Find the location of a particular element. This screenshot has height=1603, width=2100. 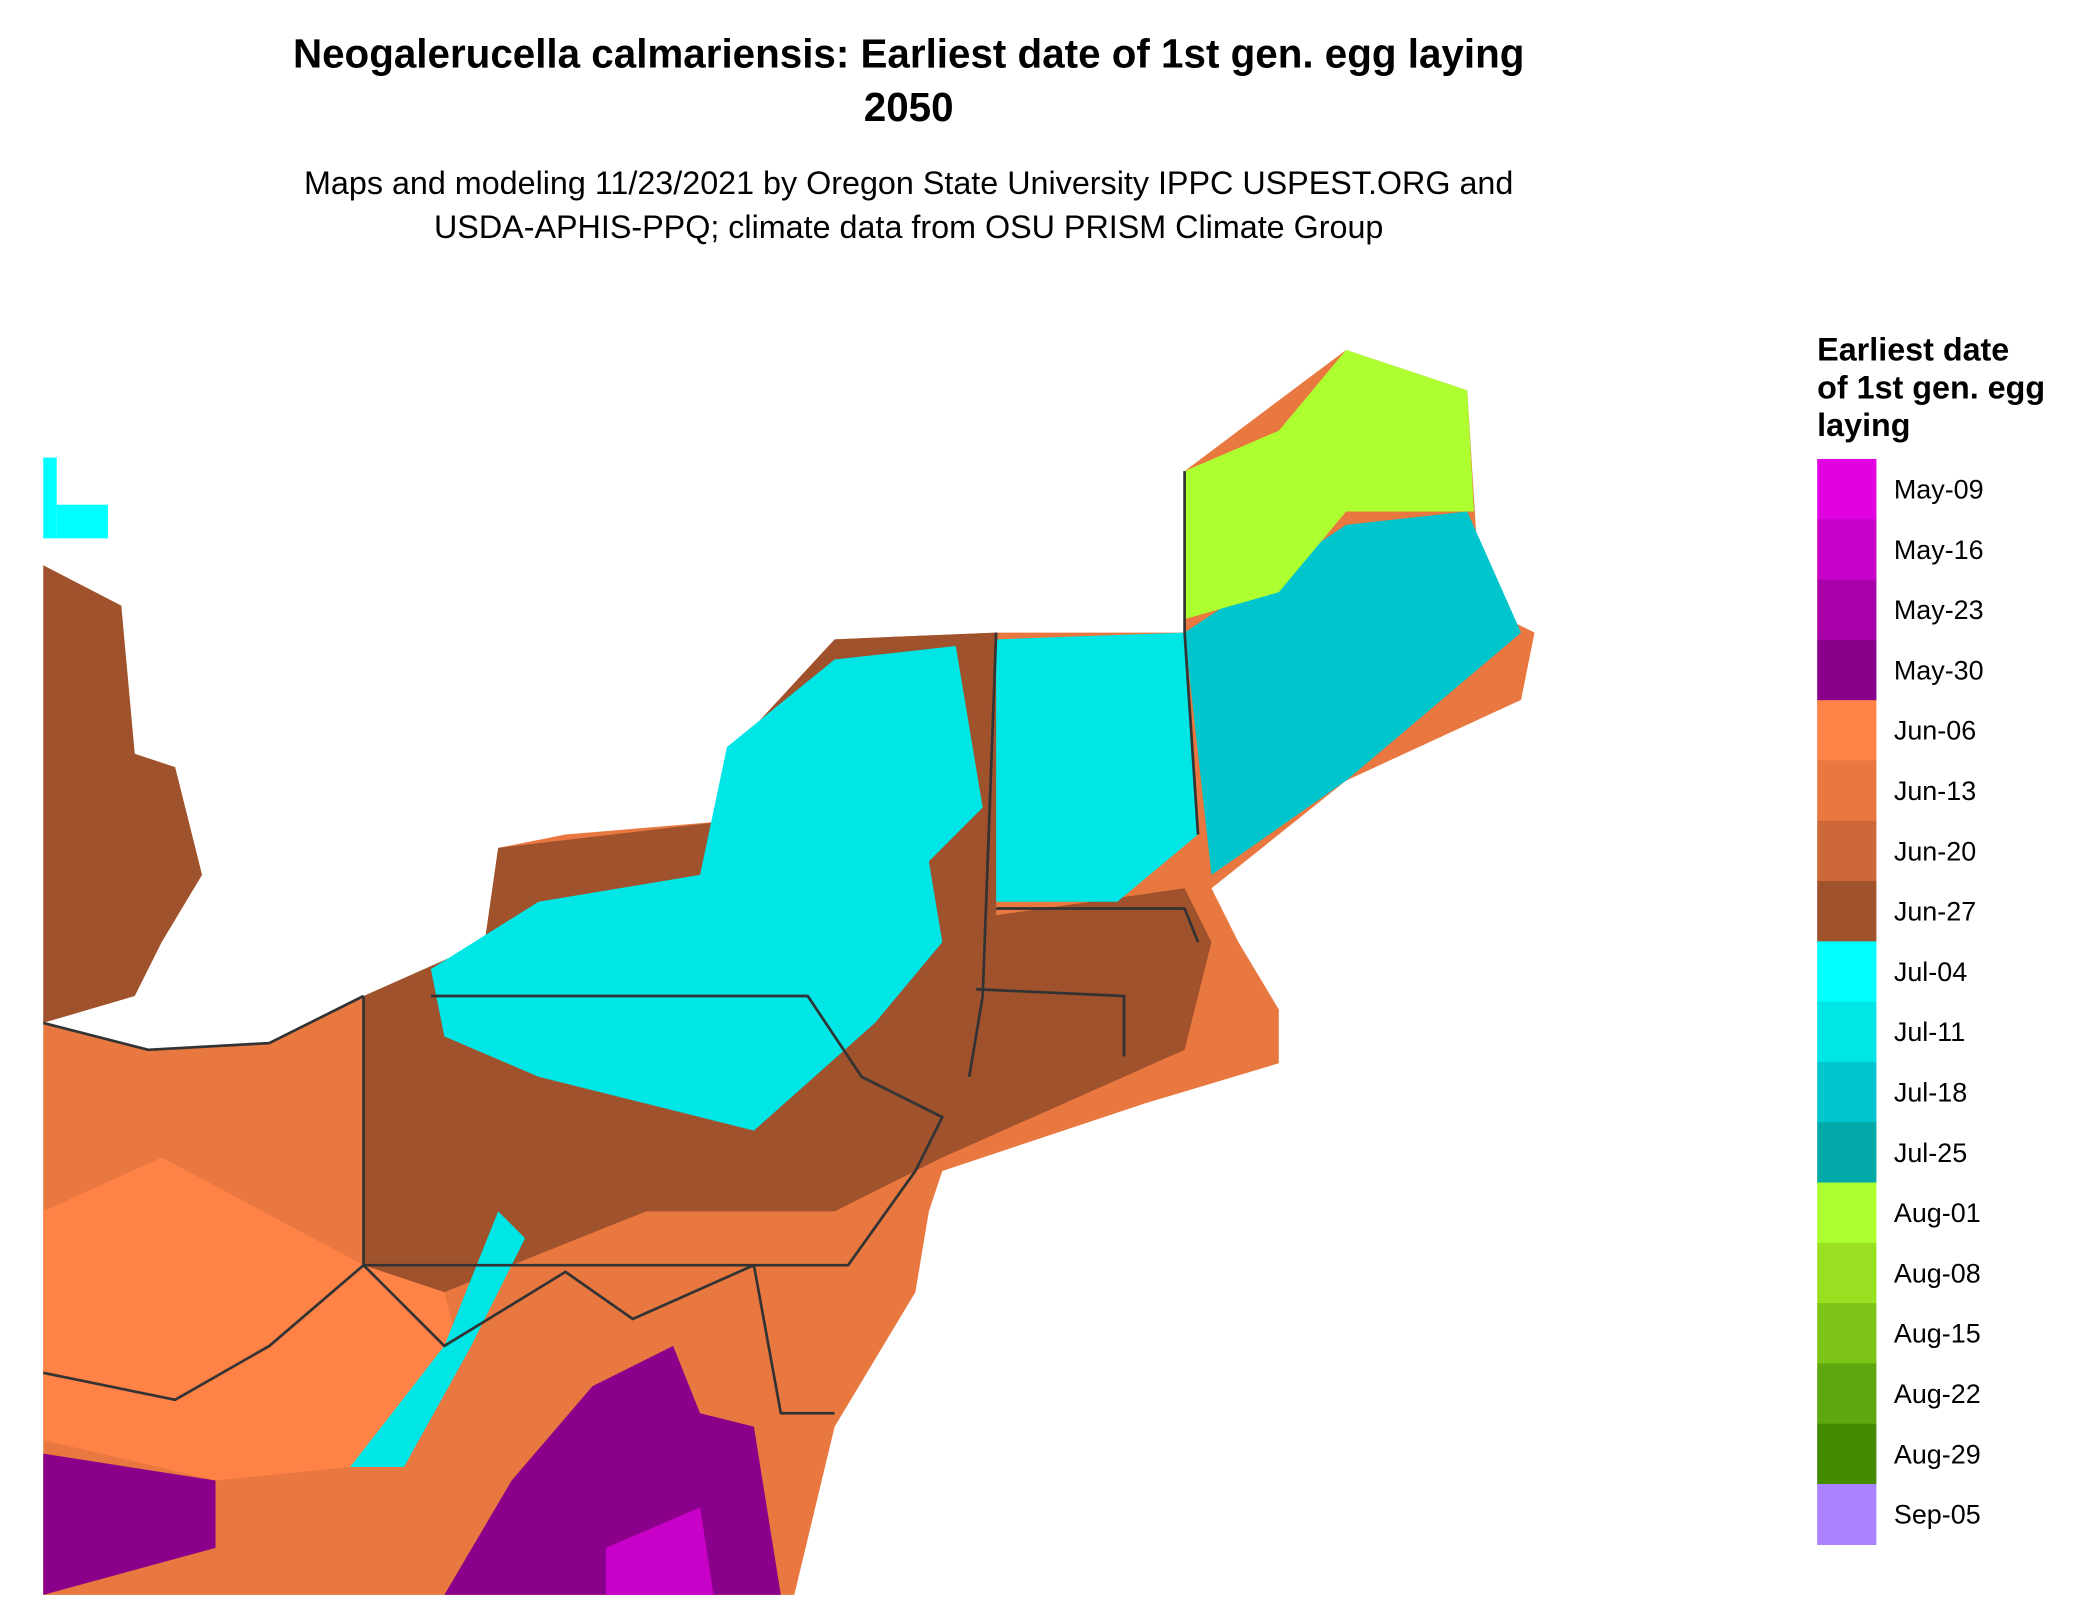

legend-label: Jun-13 is located at coordinates (1935, 791).